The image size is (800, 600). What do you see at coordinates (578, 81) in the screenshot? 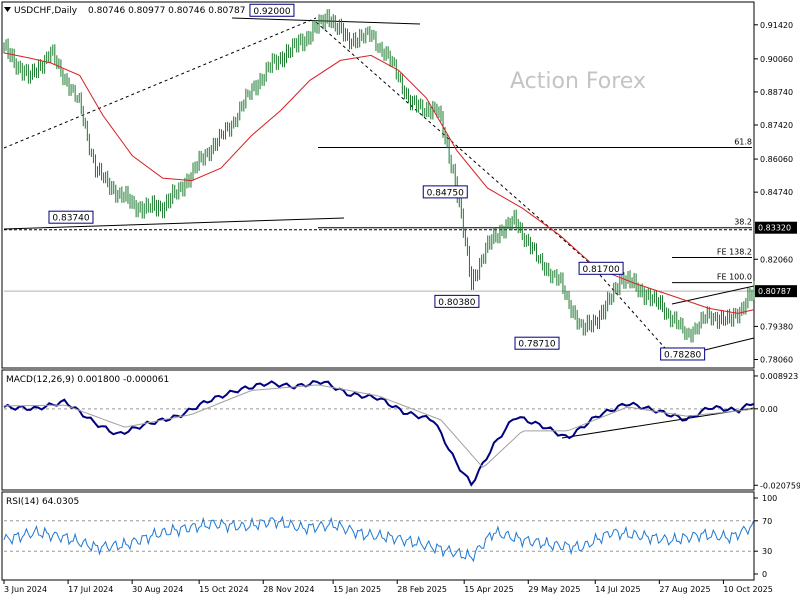
I see `watermark: Action Forex` at bounding box center [578, 81].